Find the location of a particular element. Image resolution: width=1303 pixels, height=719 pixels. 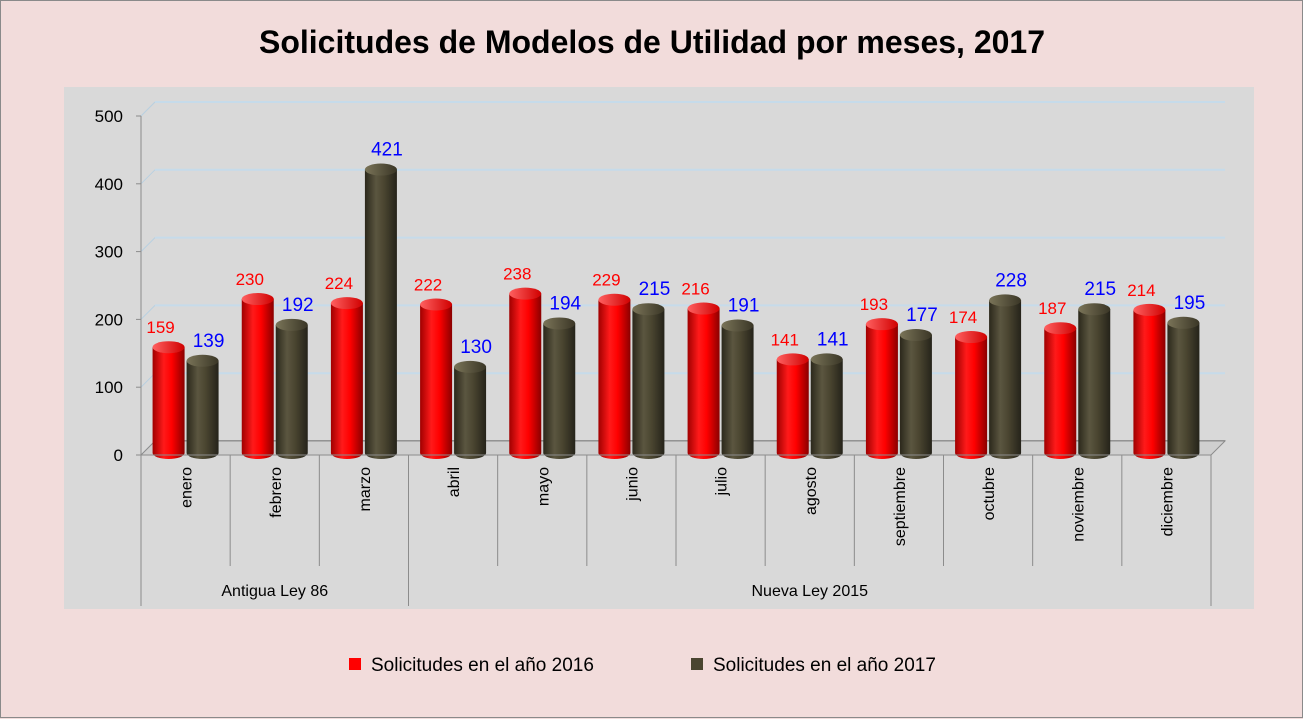

data-label-2016: 174 is located at coordinates (963, 317).